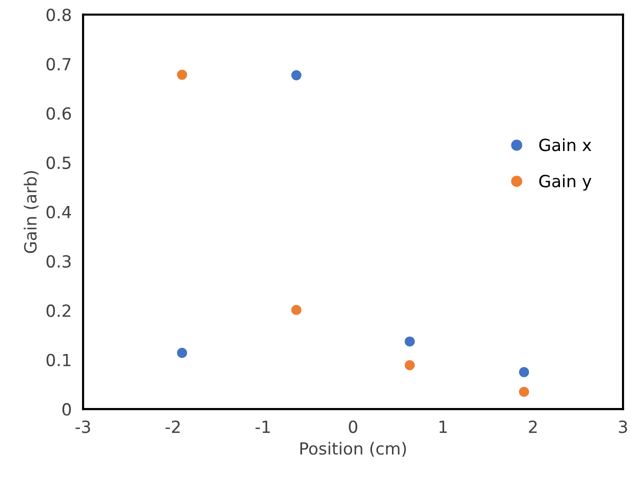 The height and width of the screenshot is (487, 639). I want to click on legend-label: Gain y, so click(565, 182).